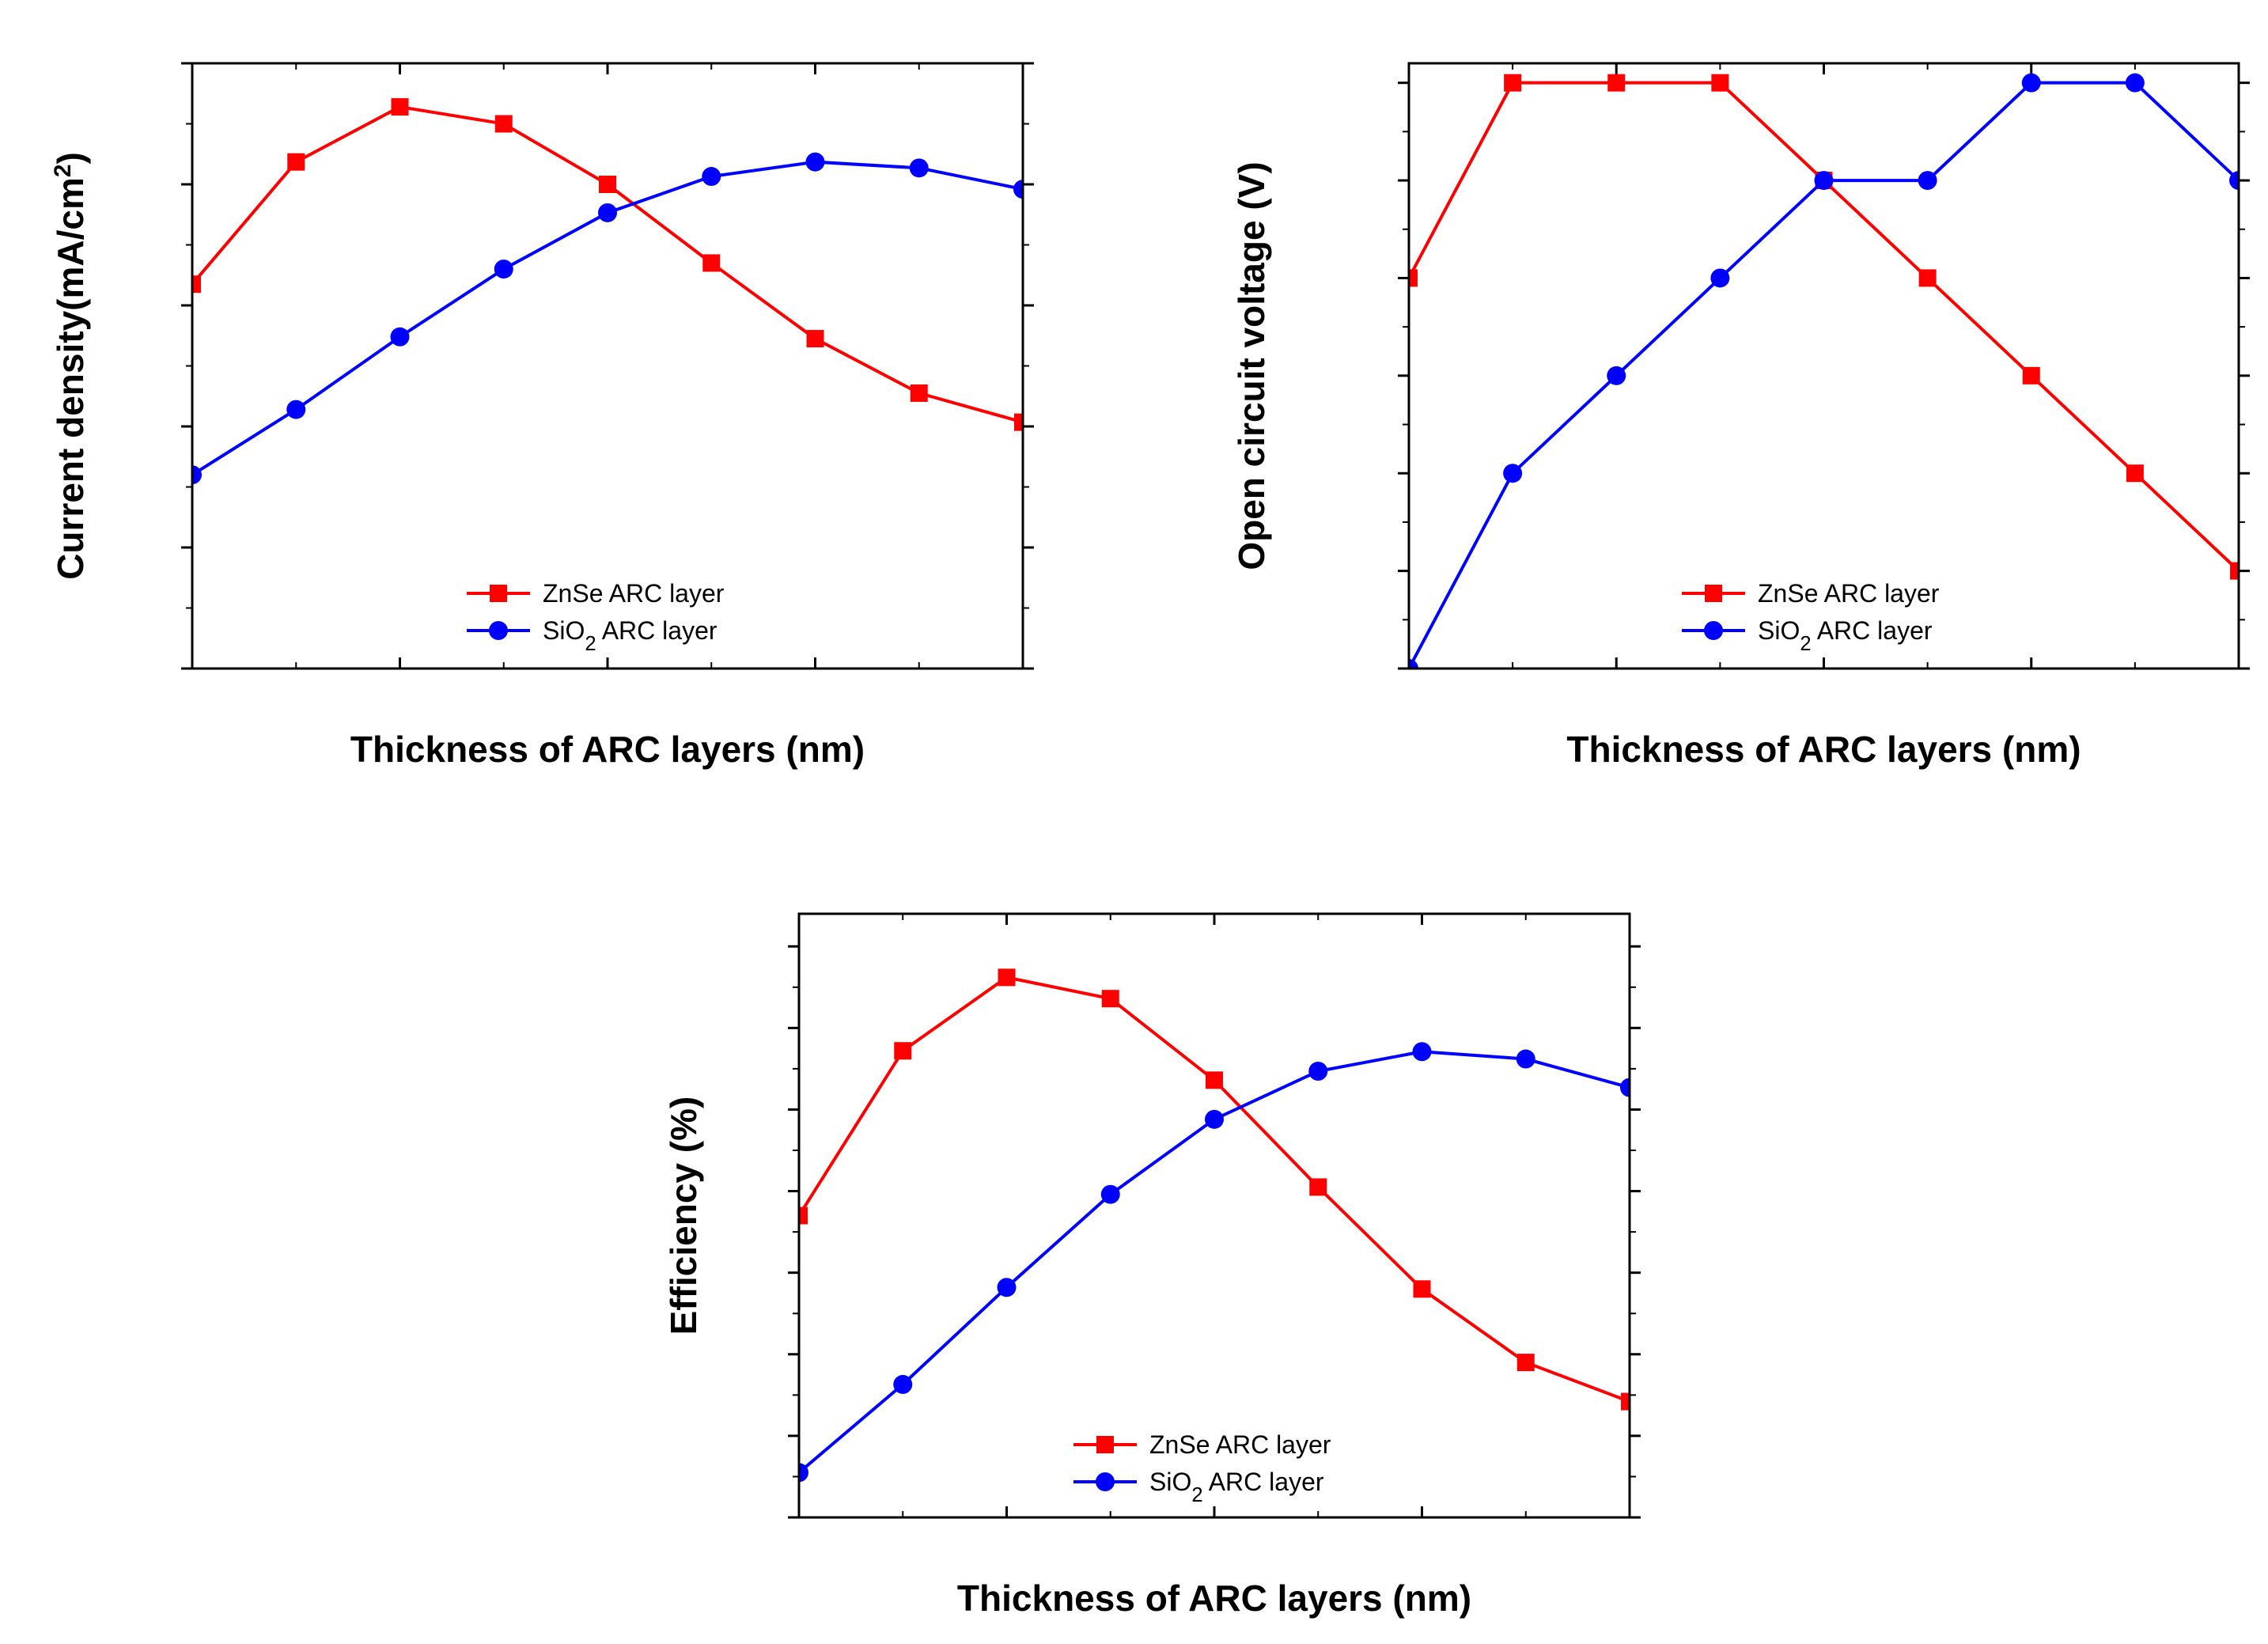 The width and height of the screenshot is (2268, 1644). Describe the element at coordinates (71, 366) in the screenshot. I see `y-axis-title: Current density(mA/cm2)` at that location.